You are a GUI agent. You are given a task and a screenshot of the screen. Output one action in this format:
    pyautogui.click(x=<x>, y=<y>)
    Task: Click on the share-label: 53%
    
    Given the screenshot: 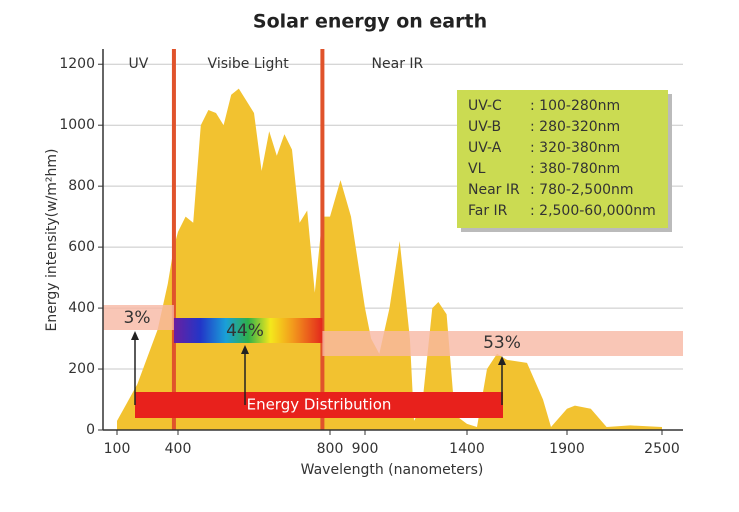 What is the action you would take?
    pyautogui.click(x=502, y=343)
    